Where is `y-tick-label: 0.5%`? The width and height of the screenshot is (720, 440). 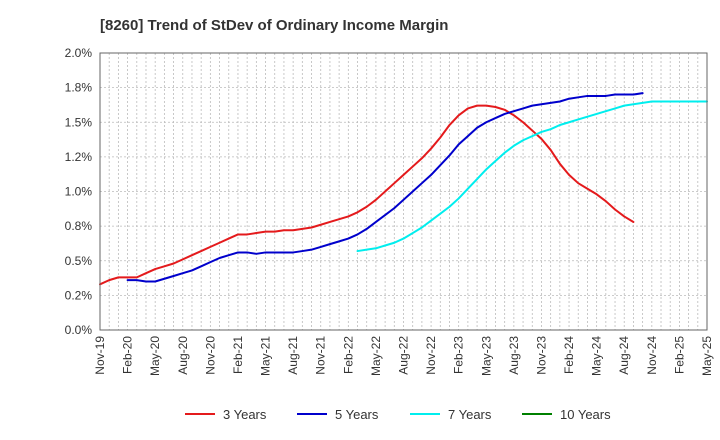 y-tick-label: 0.5% is located at coordinates (79, 261).